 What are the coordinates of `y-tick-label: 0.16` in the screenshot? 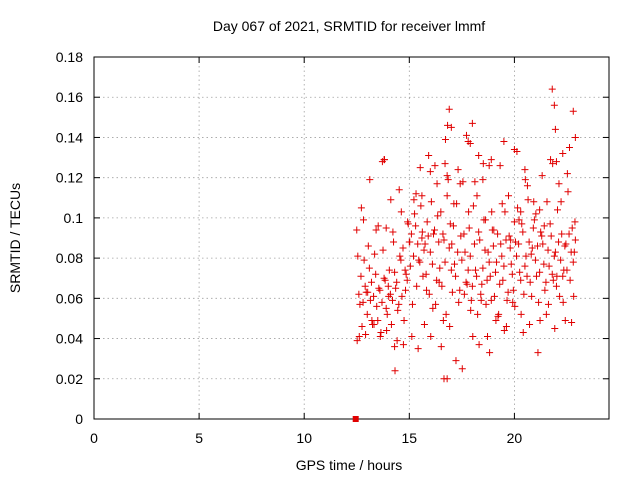 It's located at (69, 97).